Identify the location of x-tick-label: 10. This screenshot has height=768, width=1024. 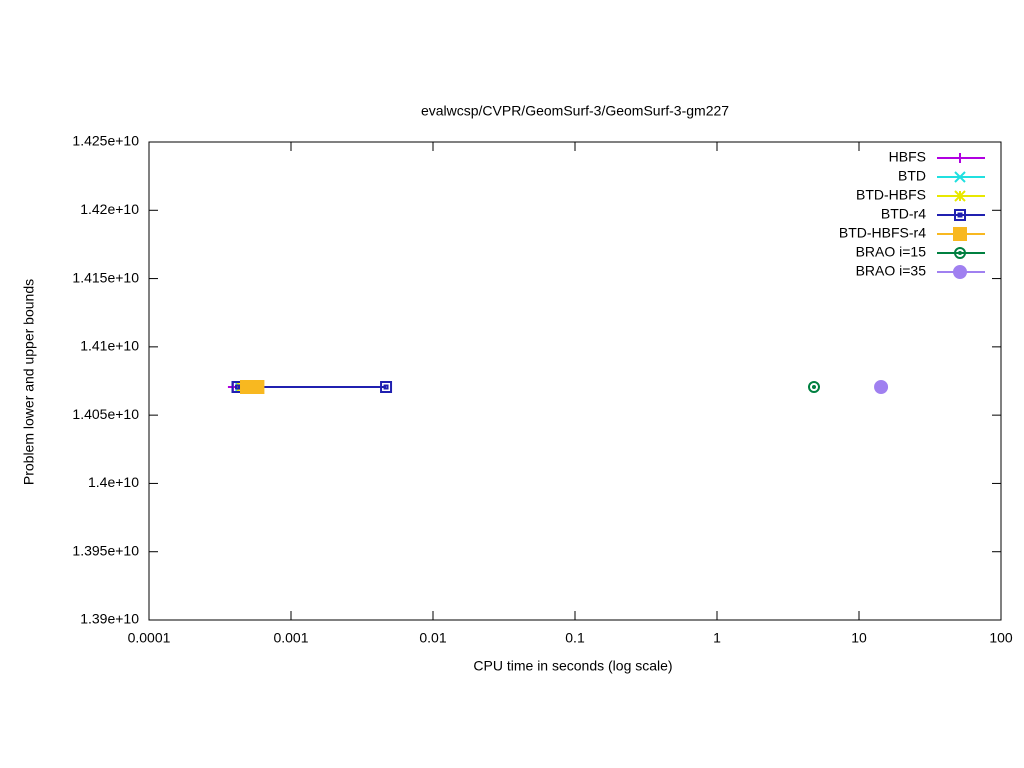
(859, 638).